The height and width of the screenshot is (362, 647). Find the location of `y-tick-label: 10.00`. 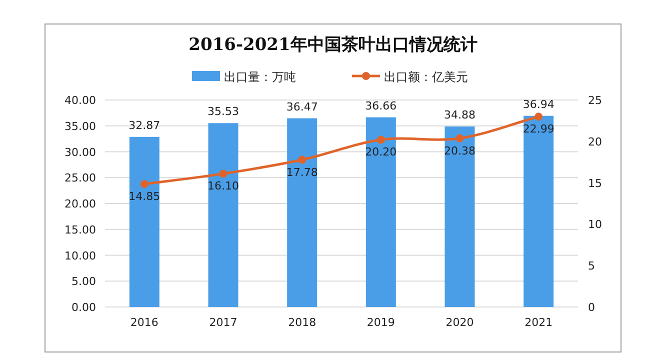

y-tick-label: 10.00 is located at coordinates (80, 255).